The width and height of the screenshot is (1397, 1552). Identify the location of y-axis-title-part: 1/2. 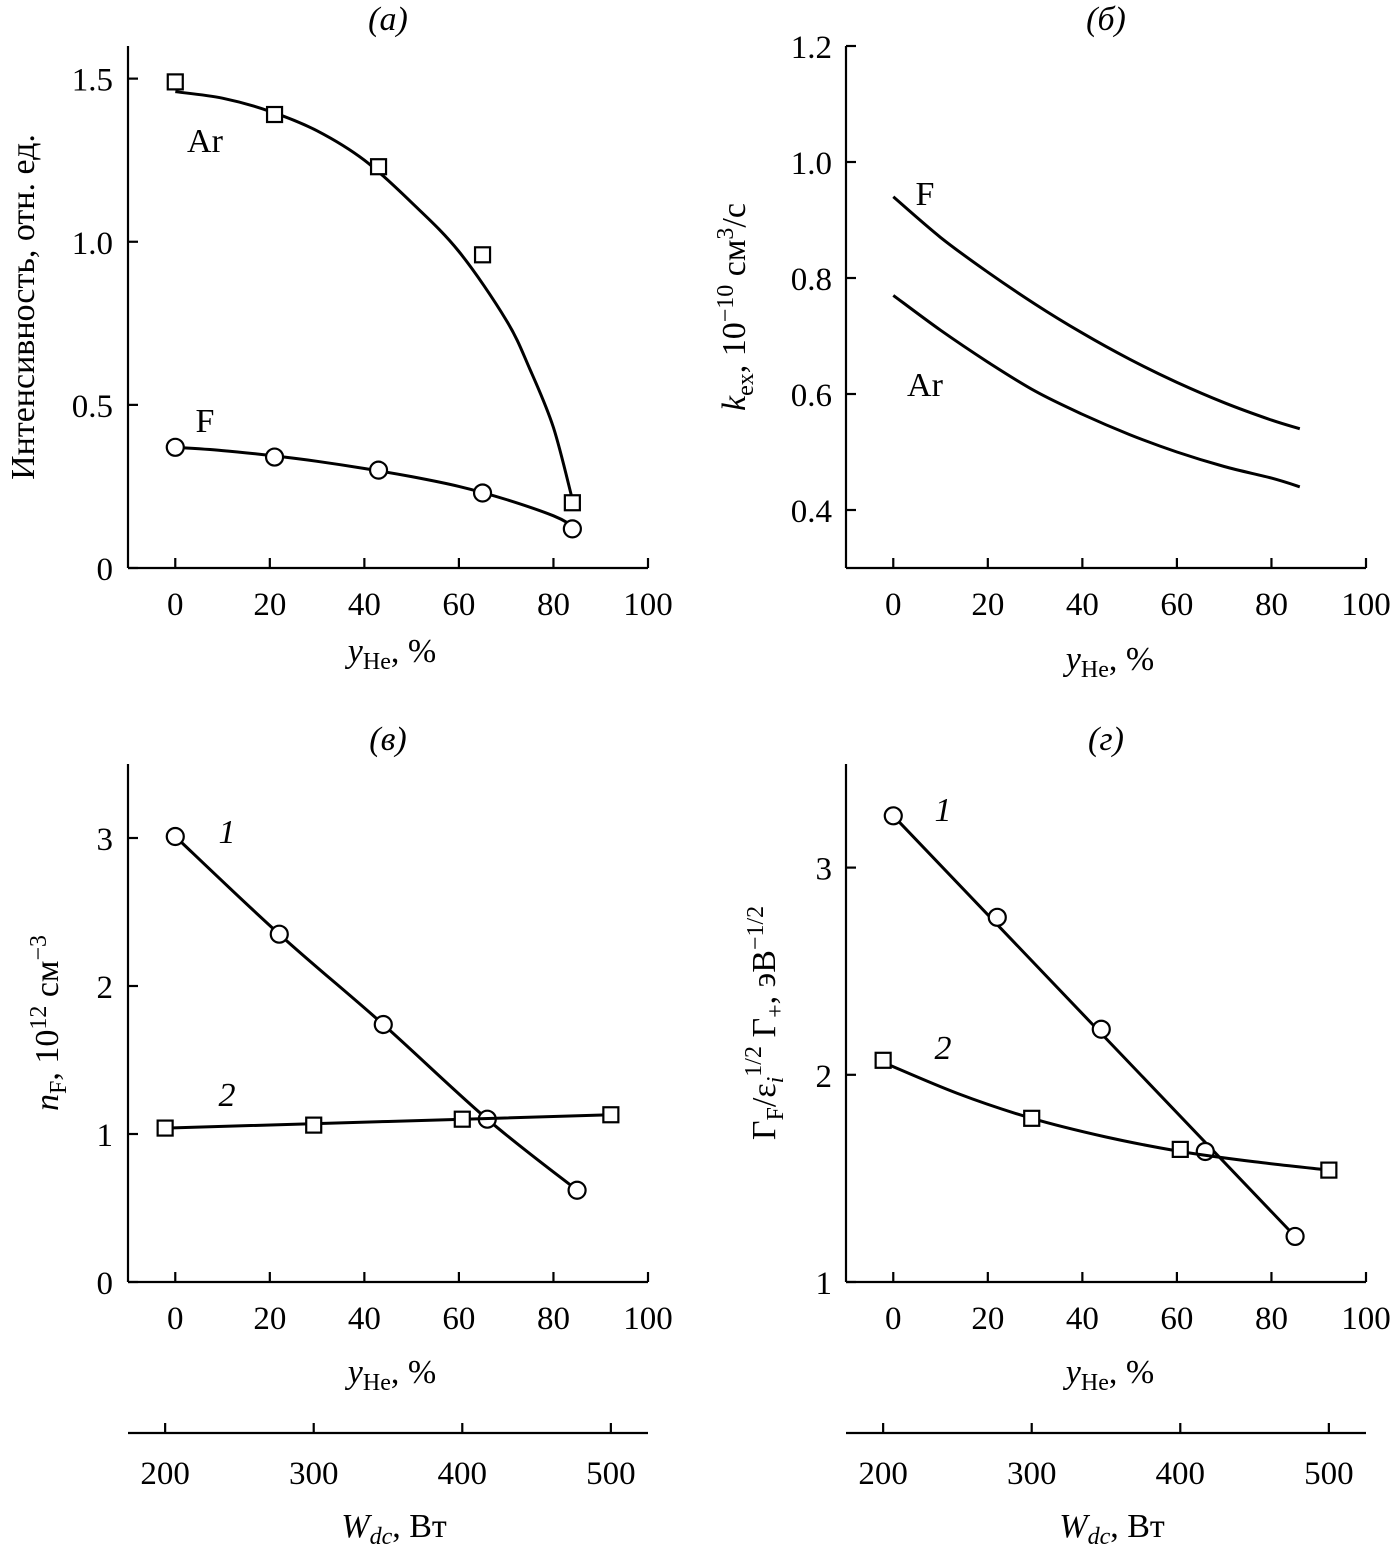
(754, 1061).